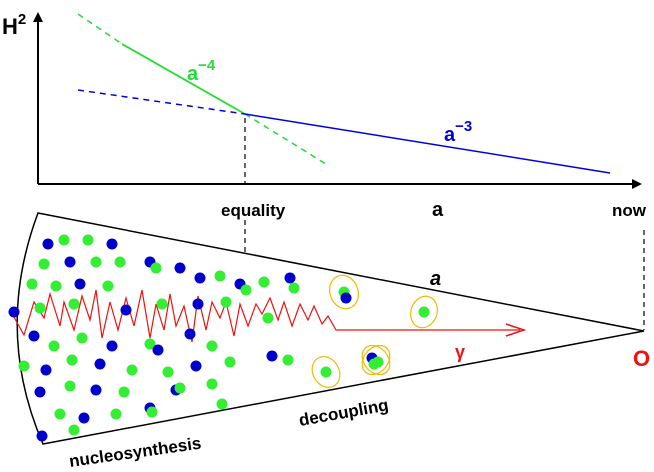  What do you see at coordinates (343, 412) in the screenshot?
I see `decoupling-label: decoupling` at bounding box center [343, 412].